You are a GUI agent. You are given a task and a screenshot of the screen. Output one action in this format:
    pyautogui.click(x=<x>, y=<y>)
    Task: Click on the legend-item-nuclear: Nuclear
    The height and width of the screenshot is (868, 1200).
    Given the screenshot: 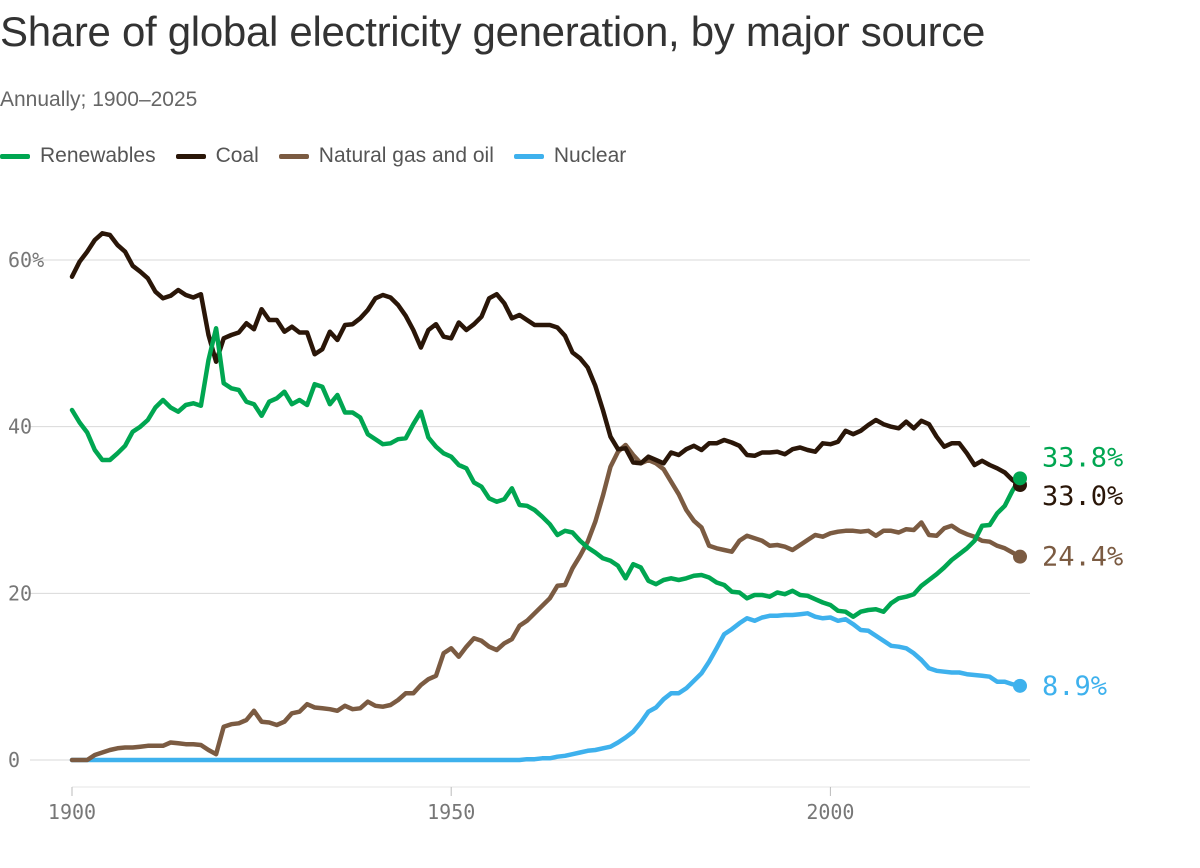 What is the action you would take?
    pyautogui.click(x=570, y=156)
    